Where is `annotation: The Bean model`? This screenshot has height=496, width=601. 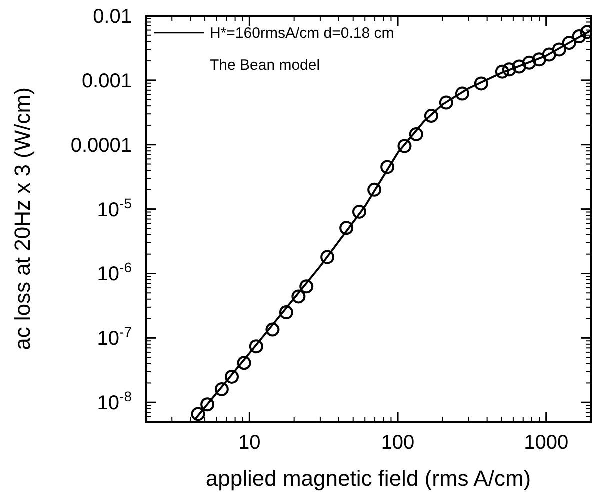
annotation: The Bean model is located at coordinates (265, 65).